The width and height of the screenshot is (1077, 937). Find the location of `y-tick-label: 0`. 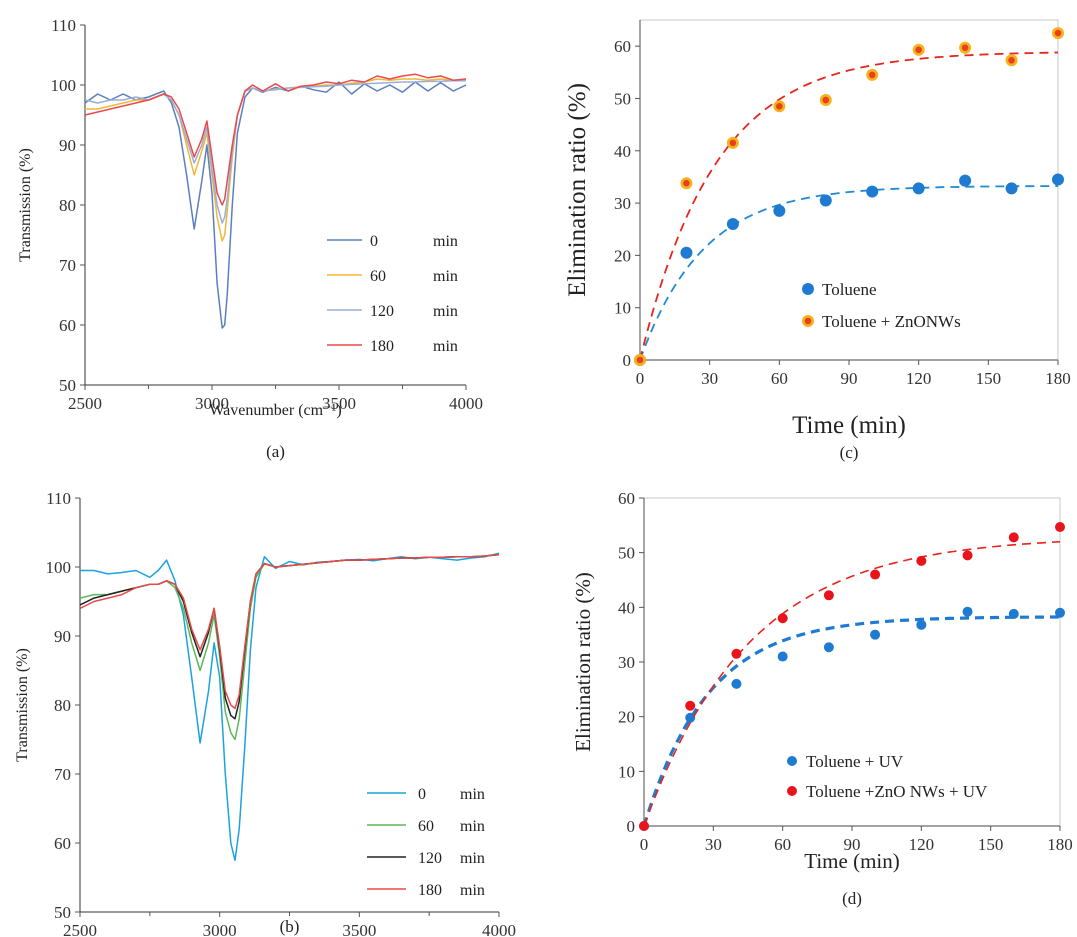

y-tick-label: 0 is located at coordinates (627, 360).